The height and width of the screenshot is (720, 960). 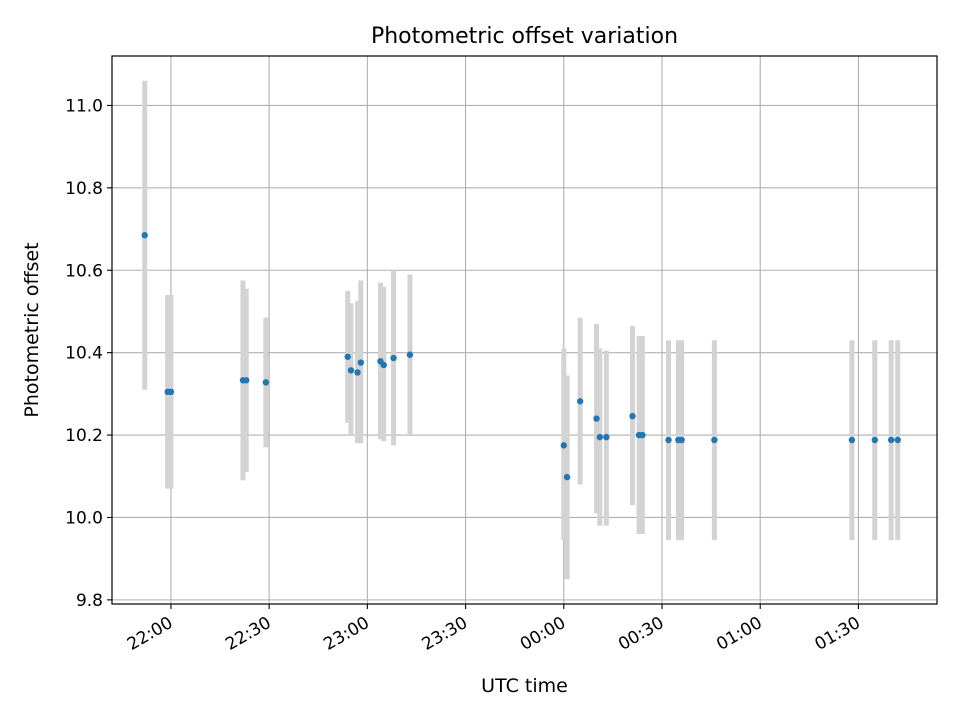 What do you see at coordinates (837, 634) in the screenshot?
I see `x-tick-label: 01:30` at bounding box center [837, 634].